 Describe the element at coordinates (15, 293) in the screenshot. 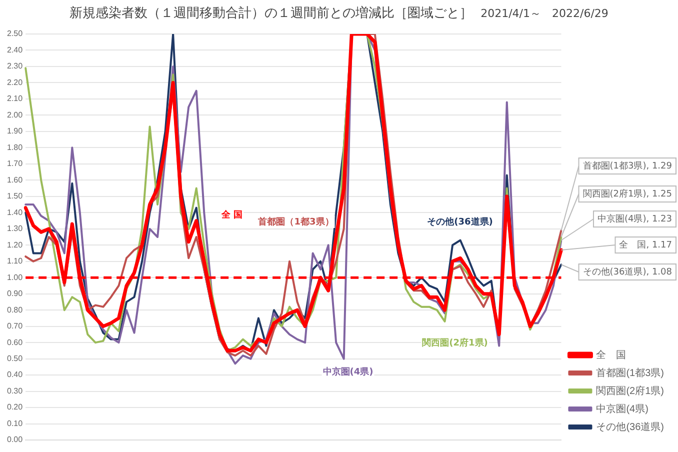

I see `y-tick-label: 0.90` at that location.